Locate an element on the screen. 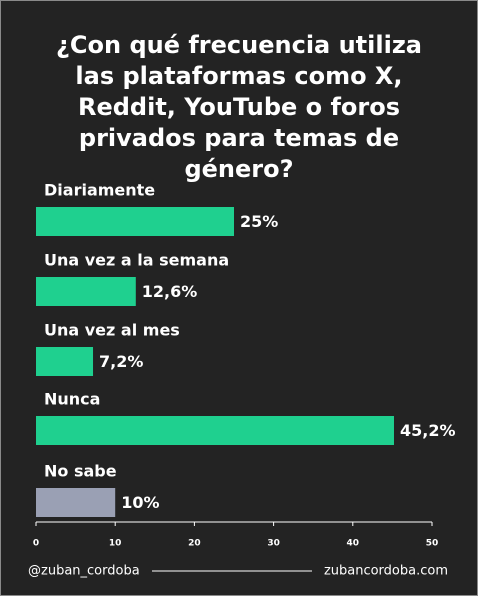 The image size is (478, 596). x-tick-label: 30 is located at coordinates (273, 544).